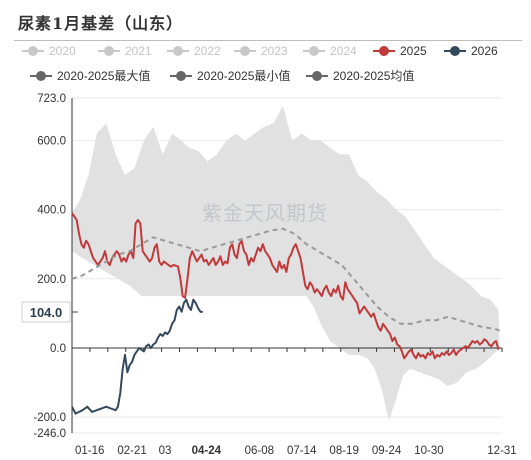 The width and height of the screenshot is (531, 460). Describe the element at coordinates (207, 451) in the screenshot. I see `x-tick-label: 04-24` at that location.